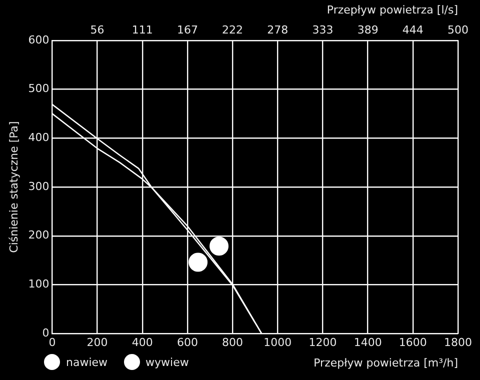  What do you see at coordinates (322, 343) in the screenshot?
I see `x-tick-label: 1200` at bounding box center [322, 343].